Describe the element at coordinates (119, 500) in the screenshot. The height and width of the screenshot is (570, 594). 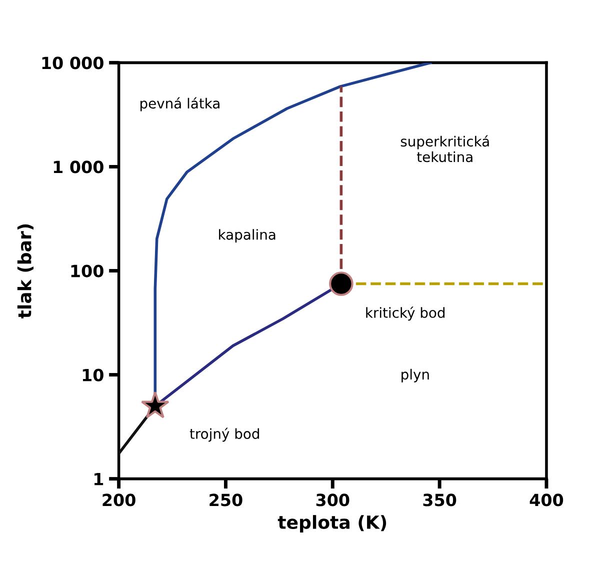
I see `x-tick-label: 200` at that location.